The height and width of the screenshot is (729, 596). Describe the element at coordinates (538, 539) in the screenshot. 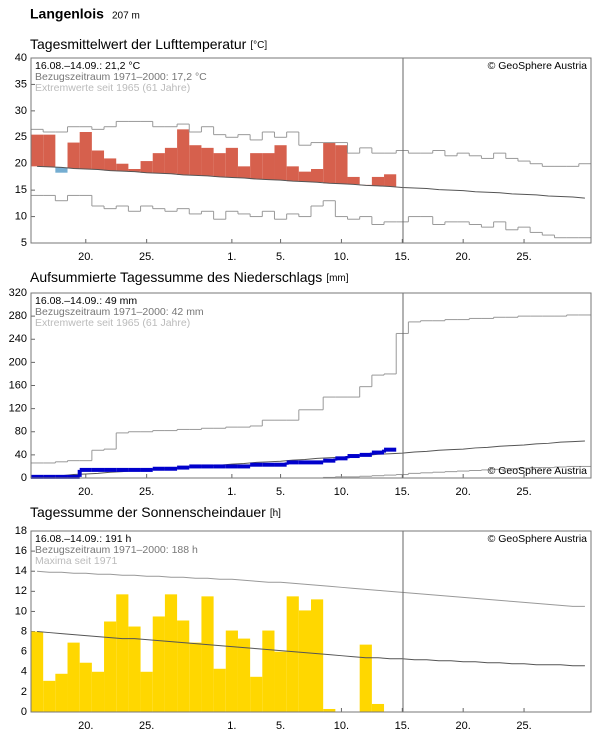

I see `credit: © GeoSphere Austria` at that location.